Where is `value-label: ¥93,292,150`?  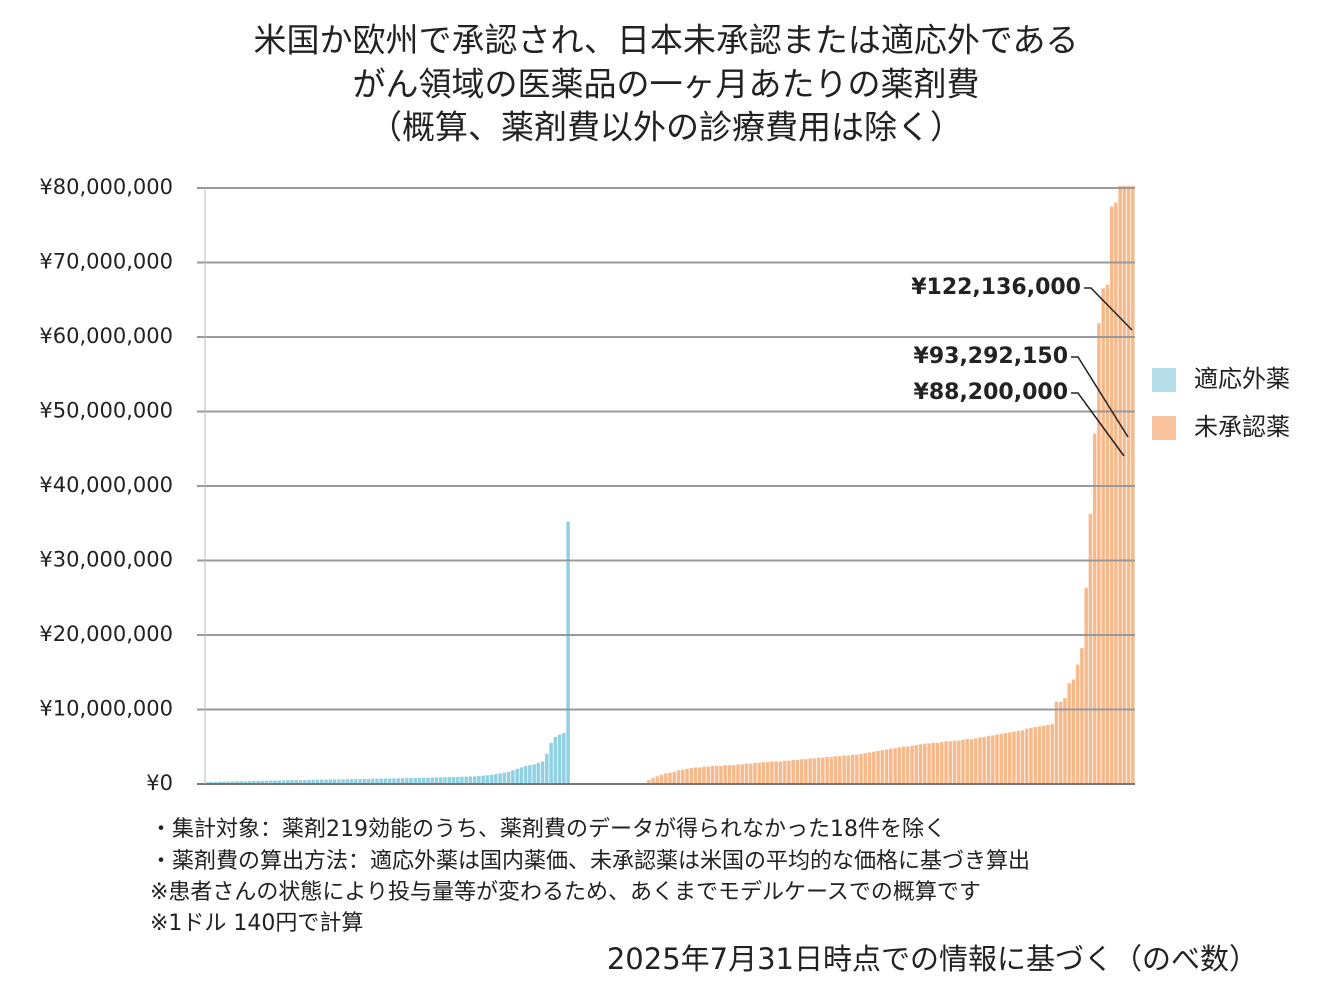
value-label: ¥93,292,150 is located at coordinates (991, 356).